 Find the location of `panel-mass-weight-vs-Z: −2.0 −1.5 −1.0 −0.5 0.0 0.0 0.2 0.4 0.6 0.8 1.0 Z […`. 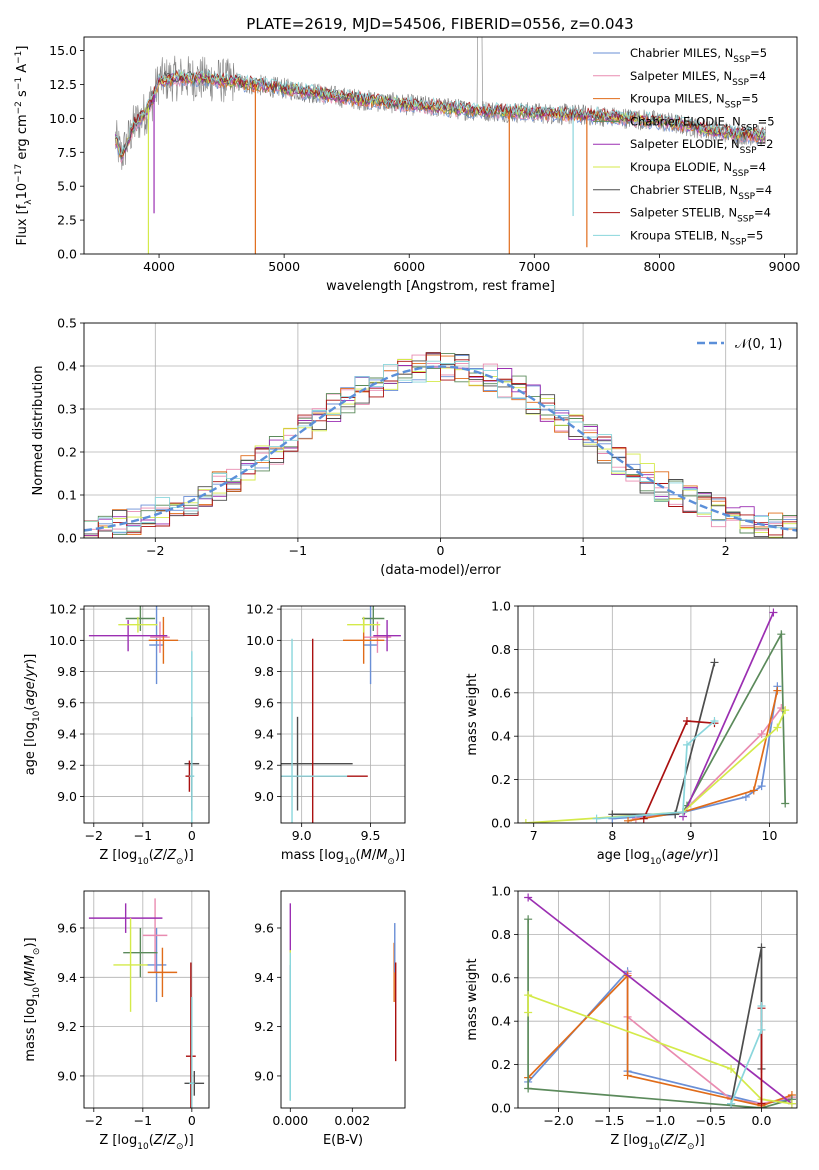

panel-mass-weight-vs-Z: −2.0 −1.5 −1.0 −0.5 0.0 0.0 0.2 0.4 0.6 0.8 1.0 Z [… is located at coordinates (631, 1018).